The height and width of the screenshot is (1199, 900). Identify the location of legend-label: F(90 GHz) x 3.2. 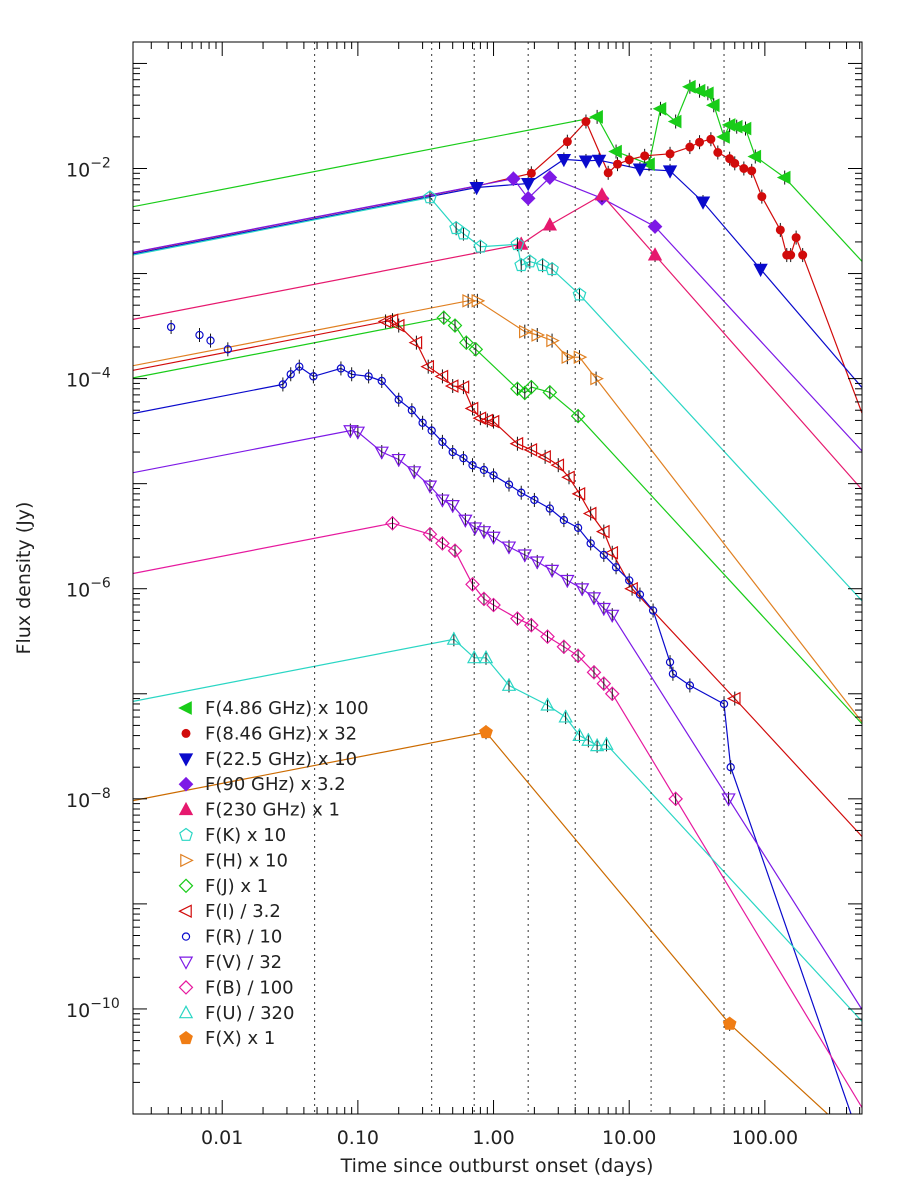
(275, 784).